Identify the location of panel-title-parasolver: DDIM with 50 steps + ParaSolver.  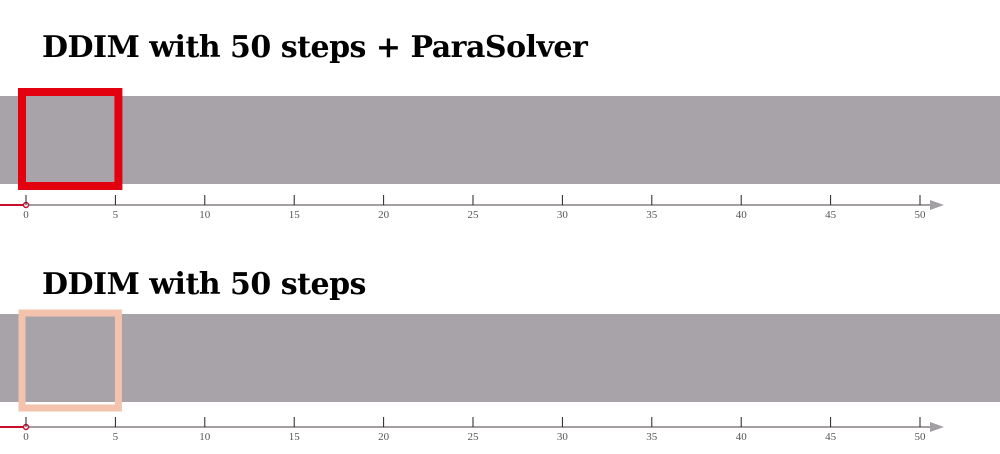
(315, 47).